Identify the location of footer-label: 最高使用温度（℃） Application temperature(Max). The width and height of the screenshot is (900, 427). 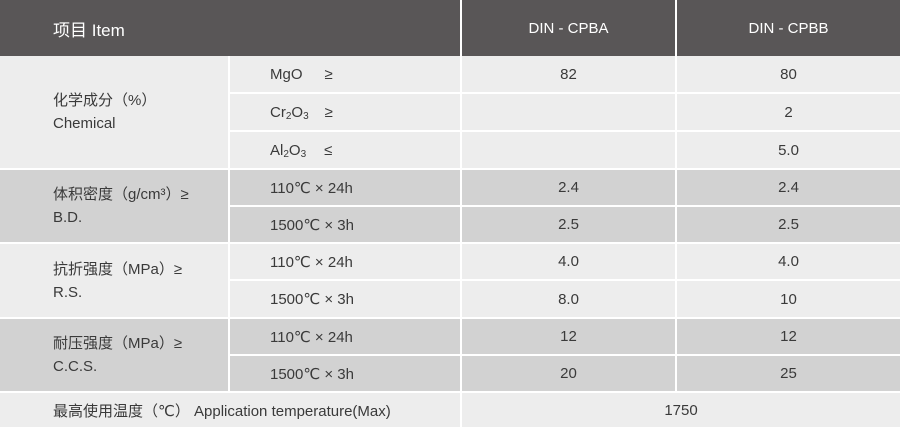
(230, 410).